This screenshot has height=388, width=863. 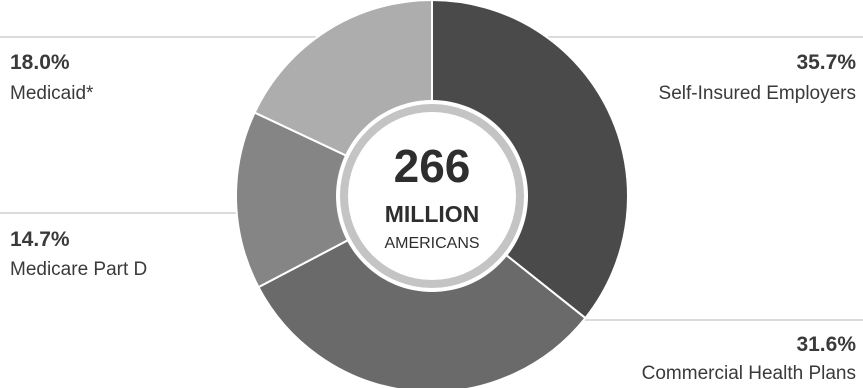 I want to click on center-ring, so click(x=432, y=196).